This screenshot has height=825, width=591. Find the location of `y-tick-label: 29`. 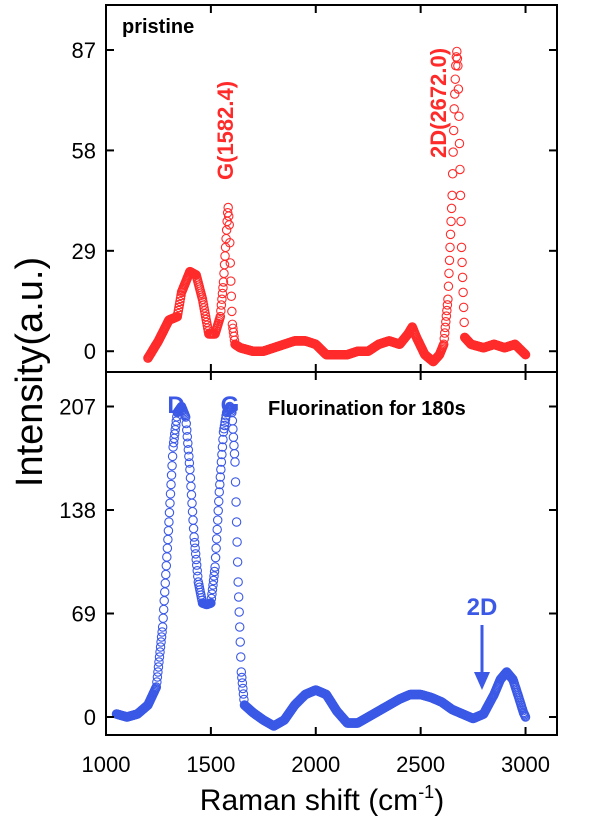

y-tick-label: 29 is located at coordinates (84, 251).